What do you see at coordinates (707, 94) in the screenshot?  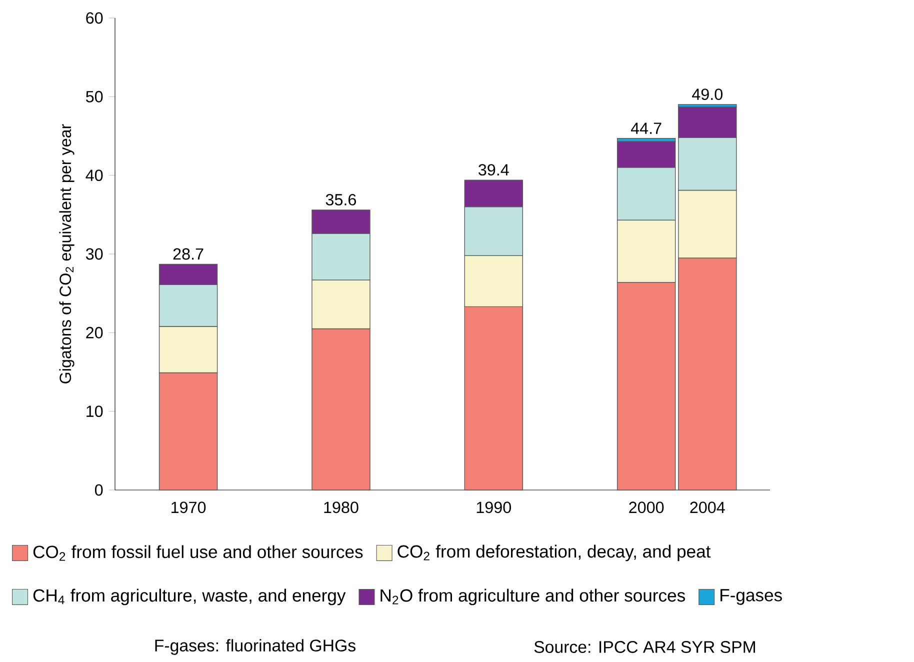 I see `total-label: 49.0` at bounding box center [707, 94].